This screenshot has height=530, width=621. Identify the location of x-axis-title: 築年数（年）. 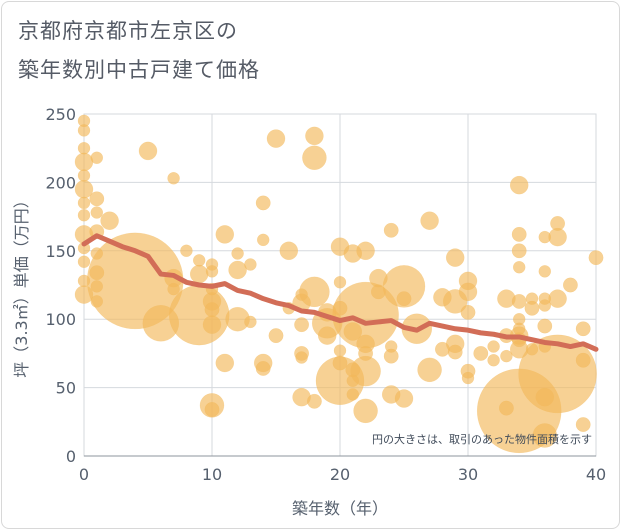
(340, 508).